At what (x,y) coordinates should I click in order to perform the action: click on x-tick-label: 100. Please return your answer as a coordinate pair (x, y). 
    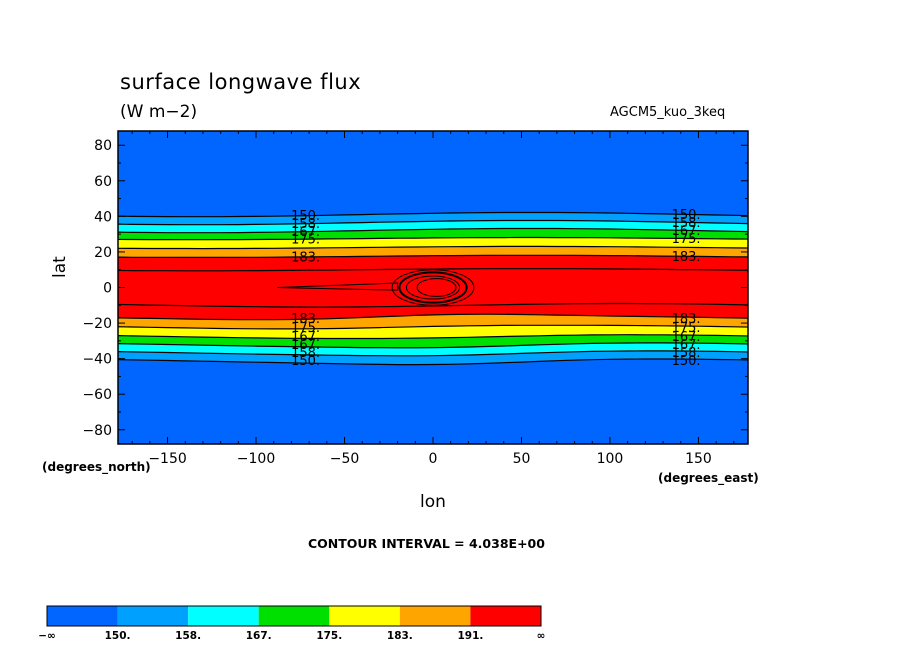
    Looking at the image, I should click on (610, 459).